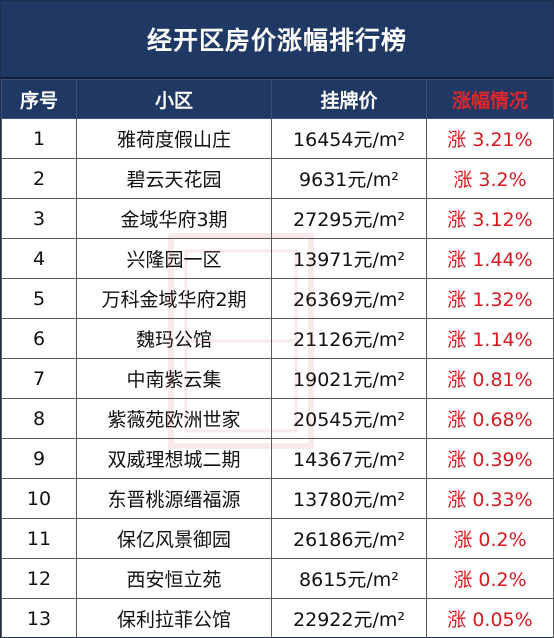  Describe the element at coordinates (174, 418) in the screenshot. I see `cell-community: 紫薇苑欧洲世家` at that location.